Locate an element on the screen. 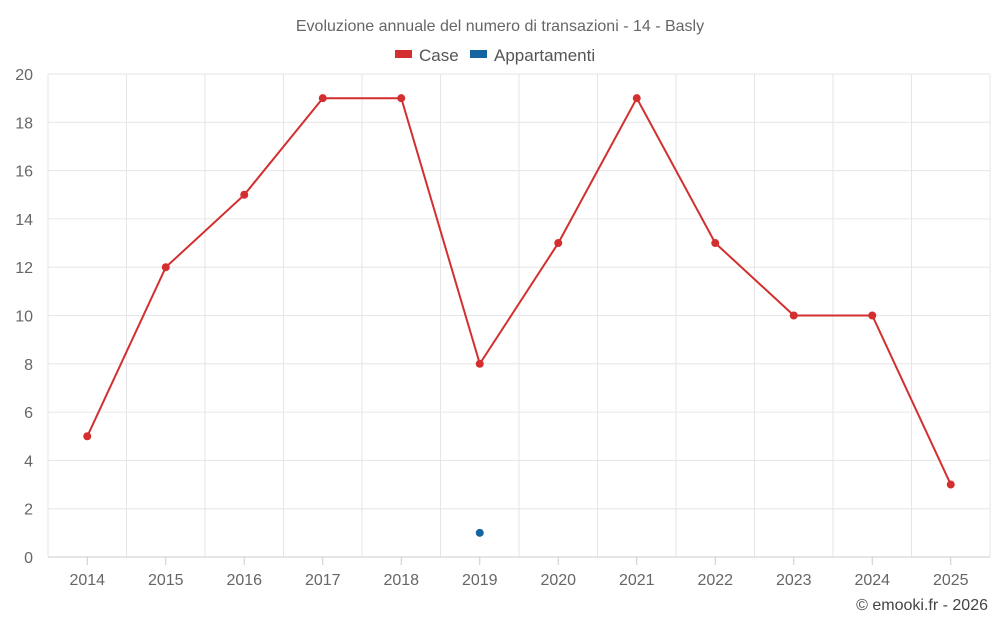 Image resolution: width=1000 pixels, height=625 pixels. legend-item-case: Case is located at coordinates (427, 55).